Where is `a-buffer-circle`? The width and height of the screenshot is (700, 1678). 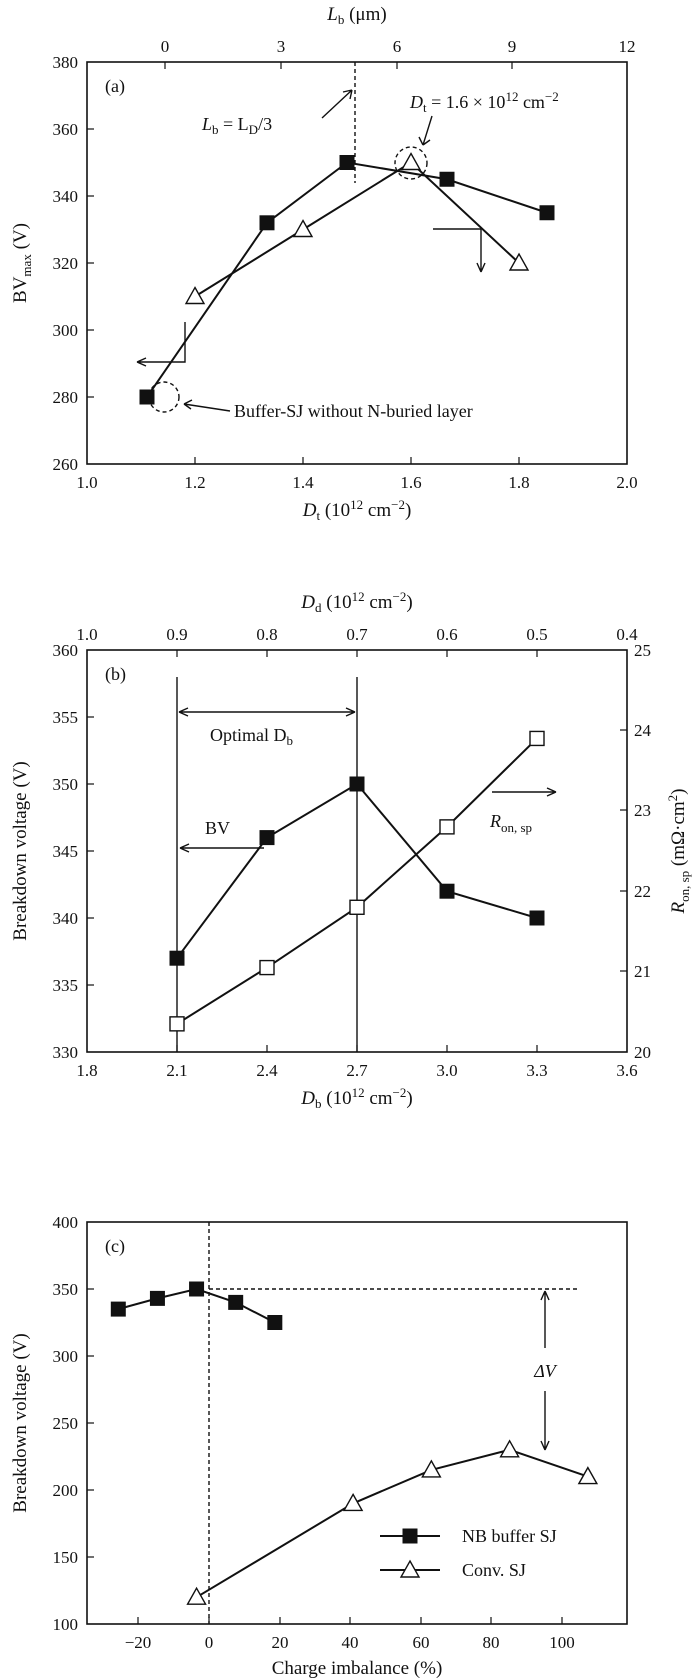
a-buffer-circle is located at coordinates (164, 397).